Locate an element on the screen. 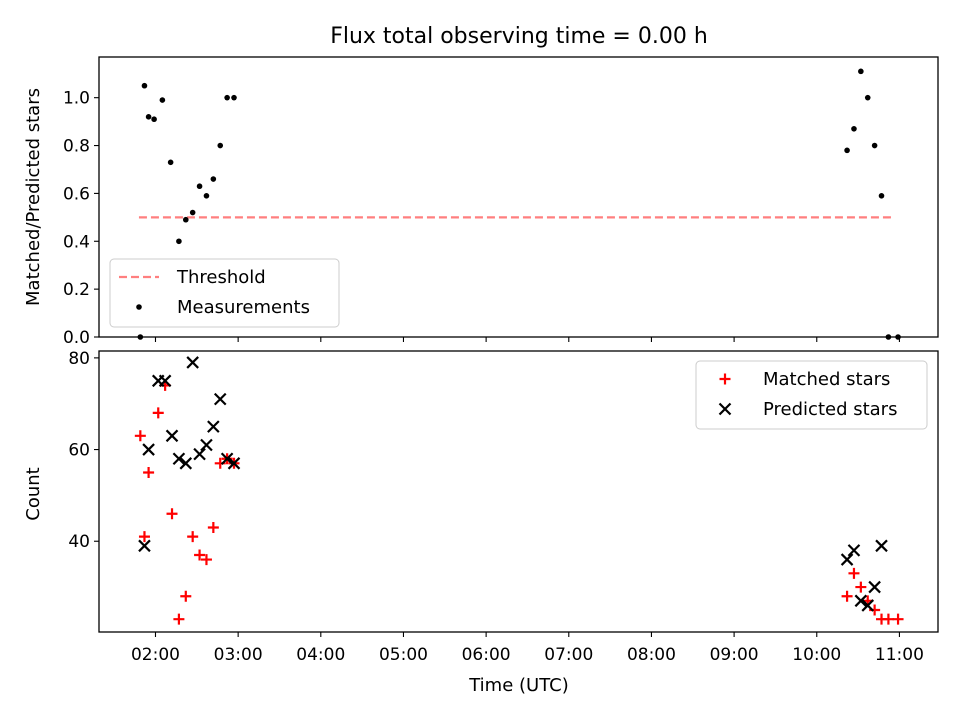  y-tick-label: 0.4 is located at coordinates (76, 242).